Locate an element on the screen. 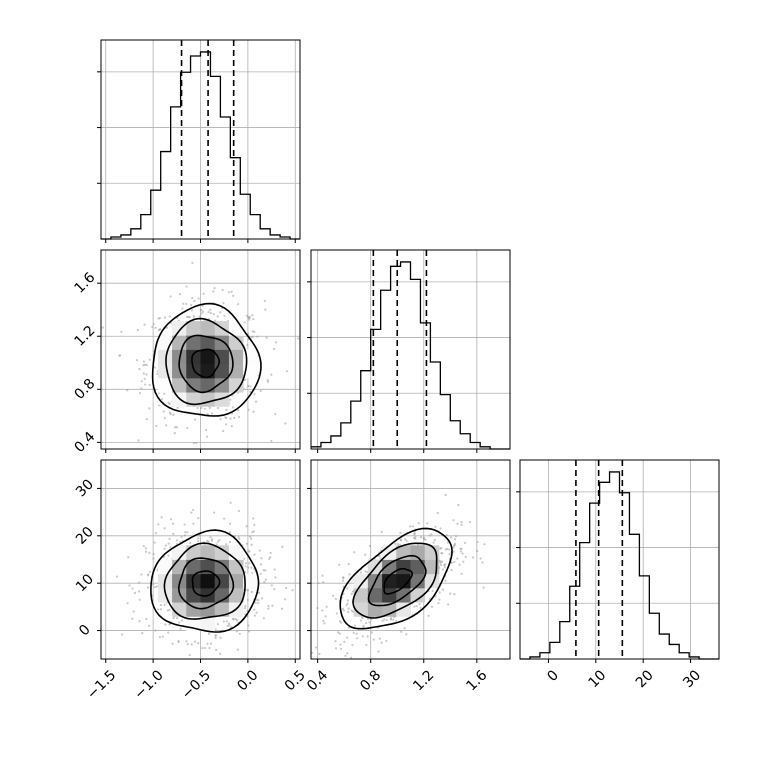  y-tick-label-p2: 20 is located at coordinates (85, 536).